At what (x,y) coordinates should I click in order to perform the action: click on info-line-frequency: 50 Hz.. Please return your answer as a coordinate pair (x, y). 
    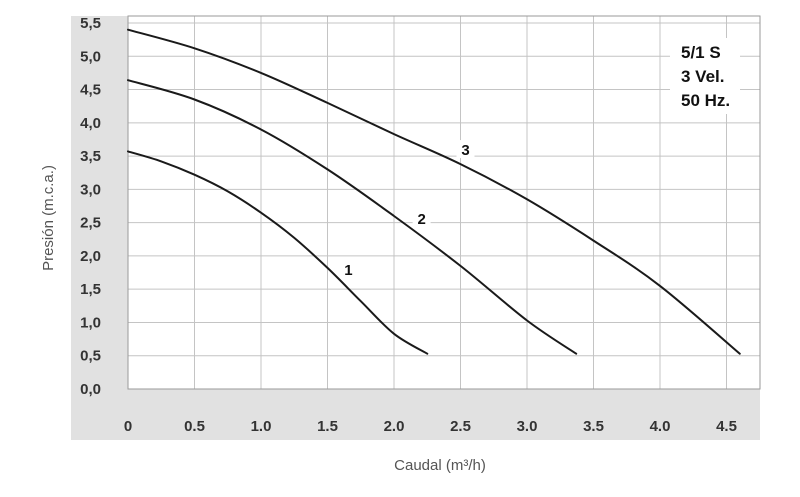
    Looking at the image, I should click on (705, 100).